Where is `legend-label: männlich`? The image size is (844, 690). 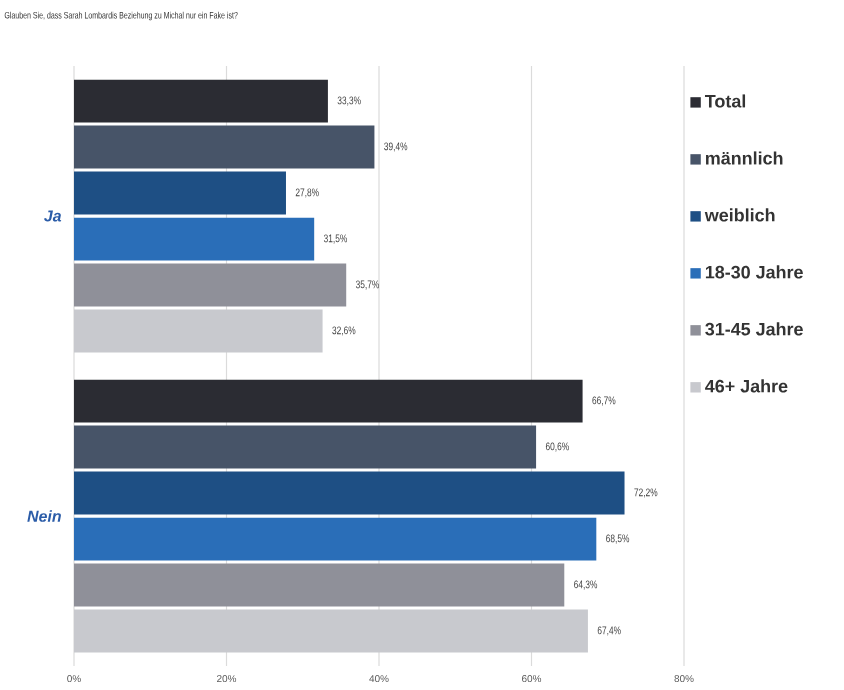
legend-label: männlich is located at coordinates (744, 158).